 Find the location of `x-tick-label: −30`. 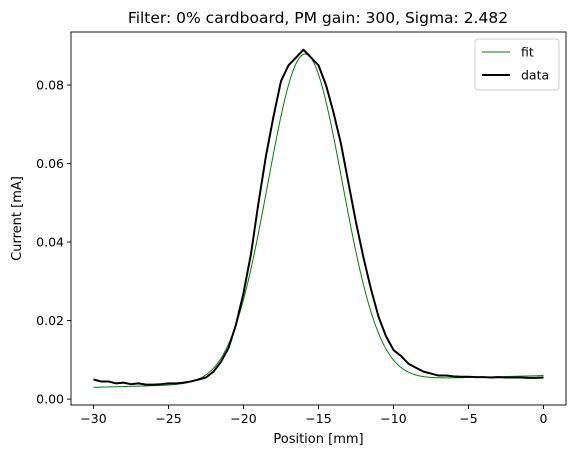

x-tick-label: −30 is located at coordinates (93, 418).